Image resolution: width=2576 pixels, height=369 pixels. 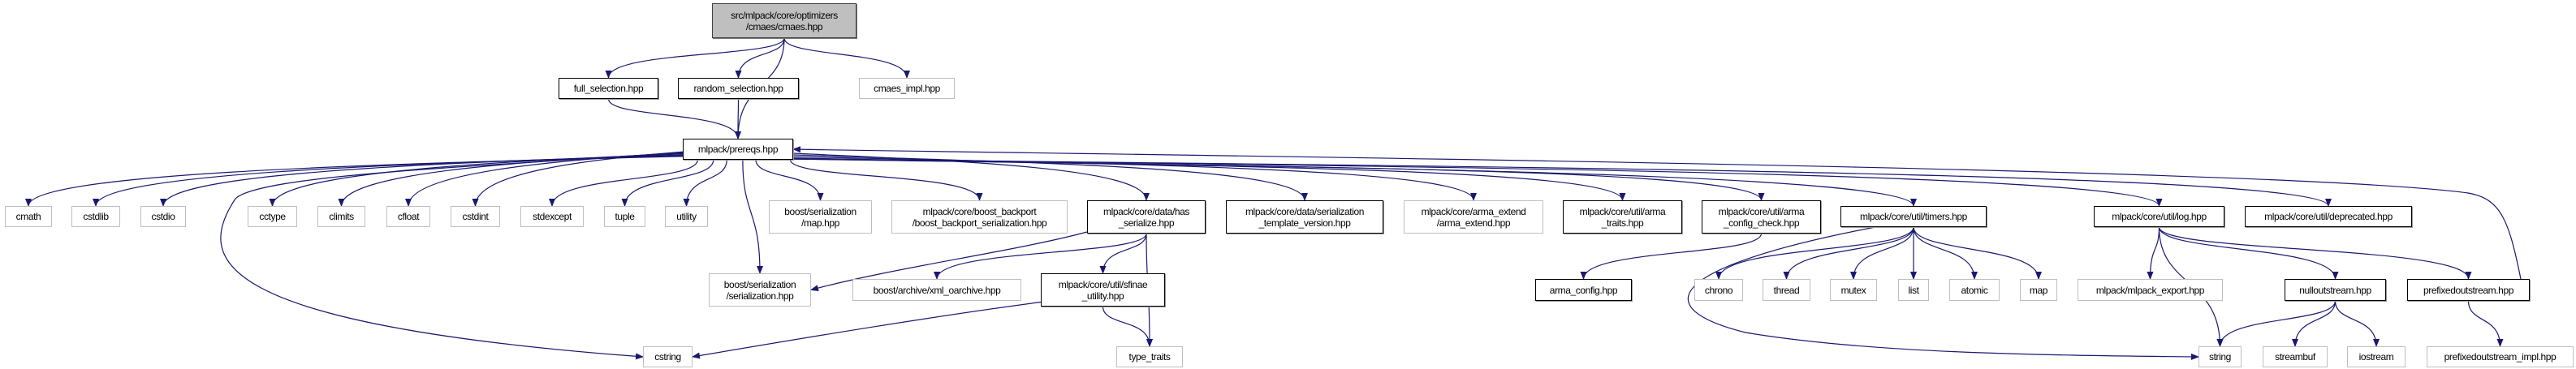 I want to click on edge-random_selection-to-prereqs, so click(x=738, y=118).